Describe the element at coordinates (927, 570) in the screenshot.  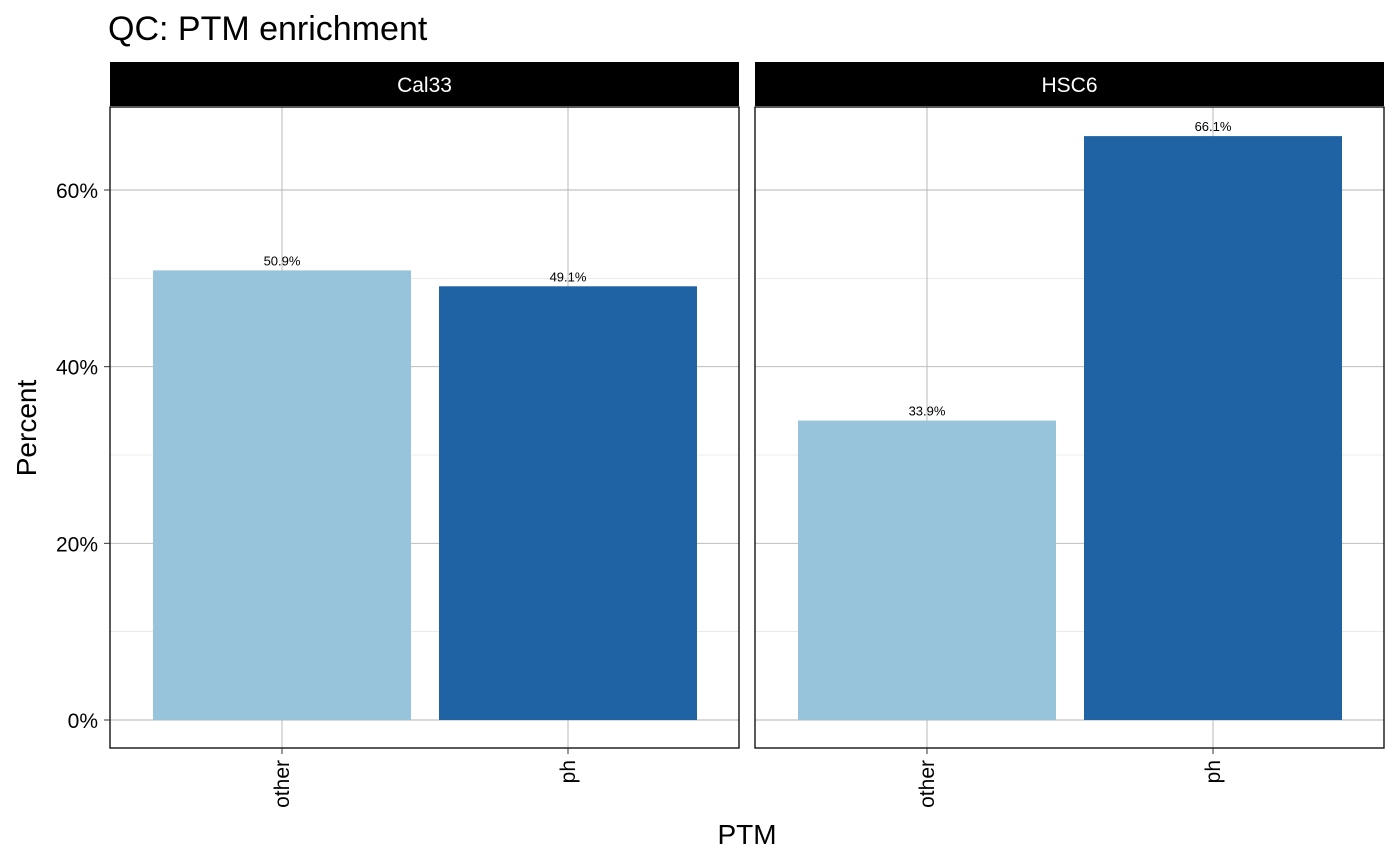
I see `bar-hsc6-other` at that location.